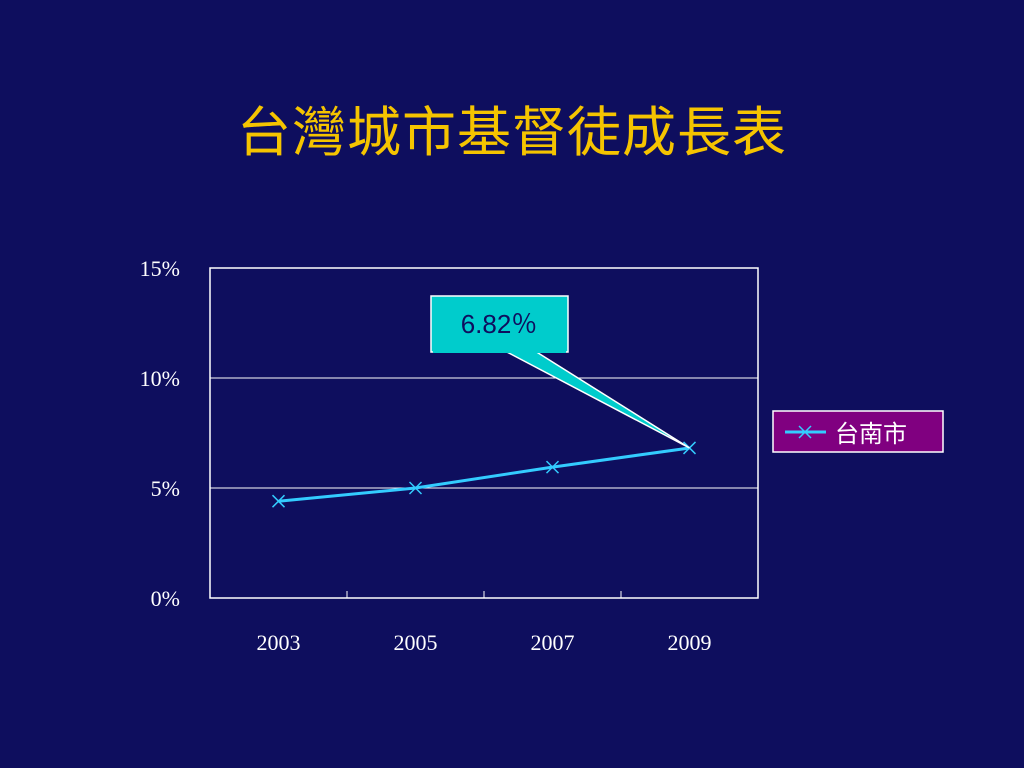 This screenshot has height=768, width=1024. I want to click on x-axis-ticks, so click(484, 594).